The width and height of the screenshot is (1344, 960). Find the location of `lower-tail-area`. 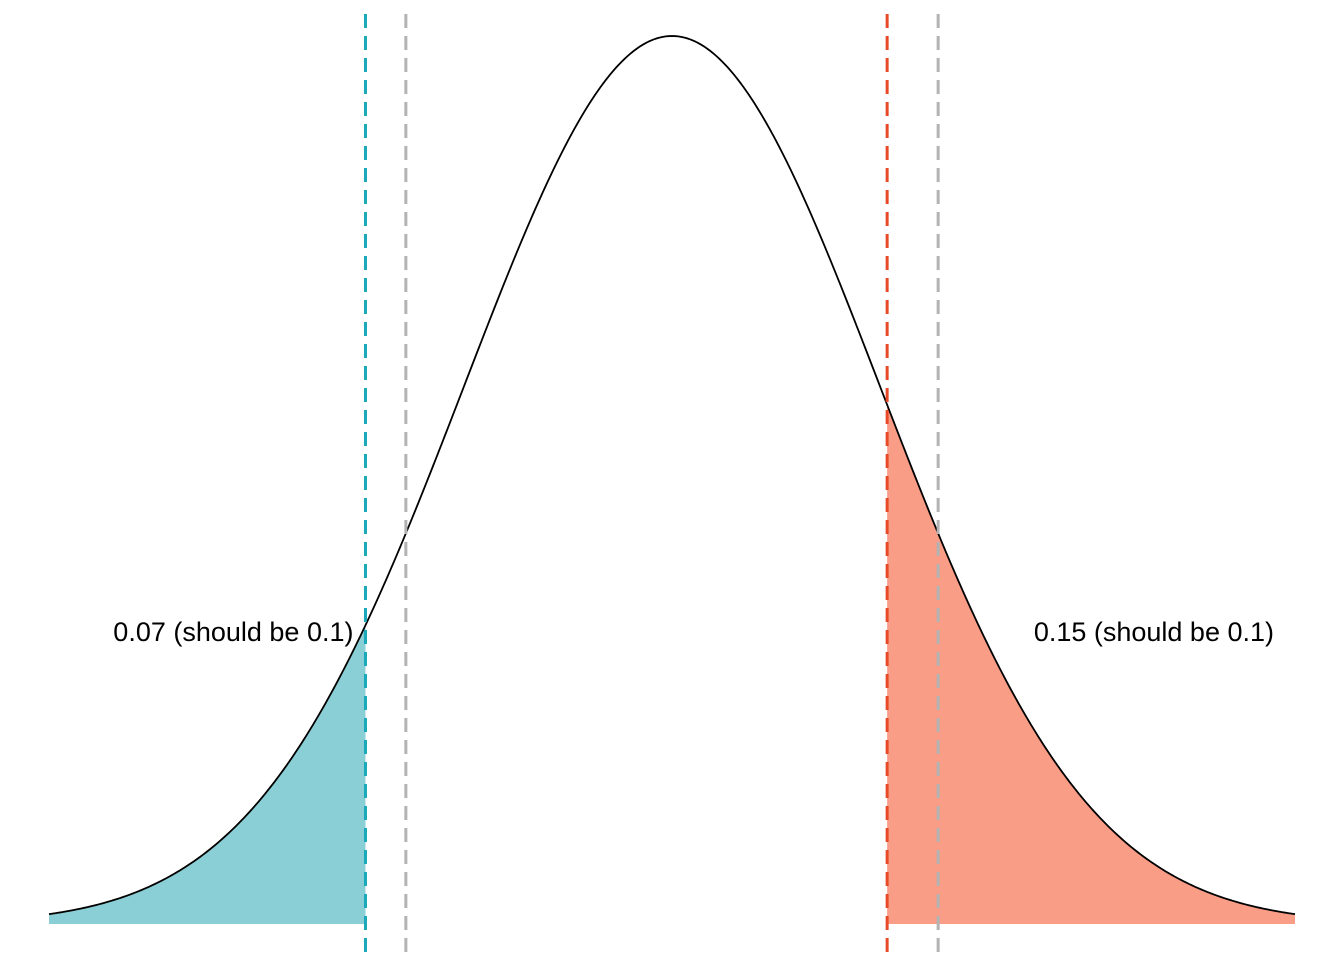

lower-tail-area is located at coordinates (207, 774).